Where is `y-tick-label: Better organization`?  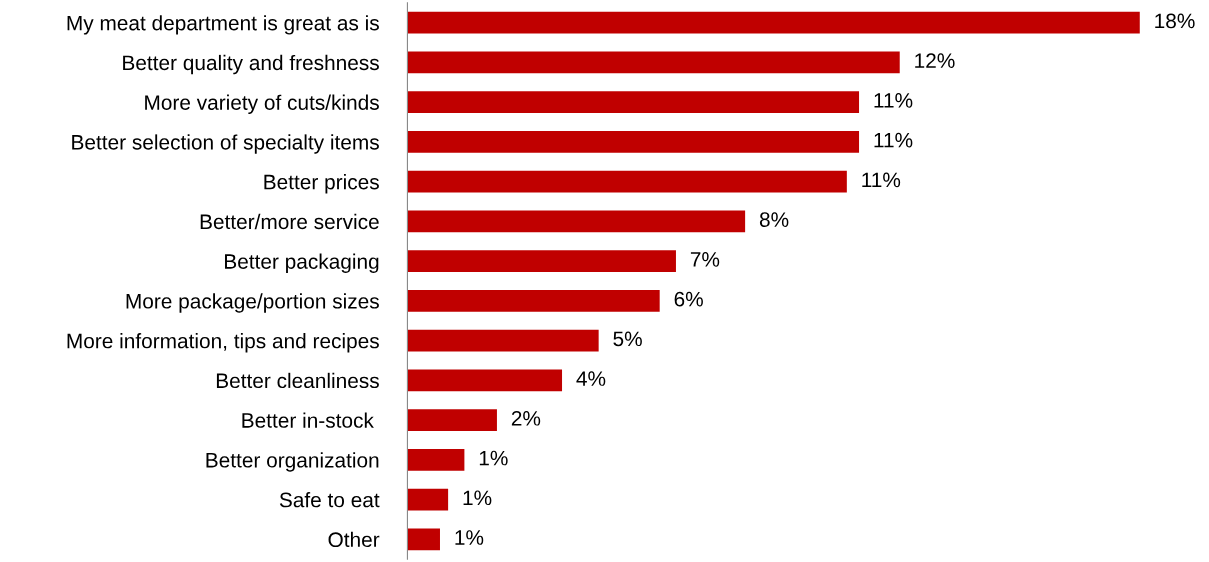 y-tick-label: Better organization is located at coordinates (292, 462).